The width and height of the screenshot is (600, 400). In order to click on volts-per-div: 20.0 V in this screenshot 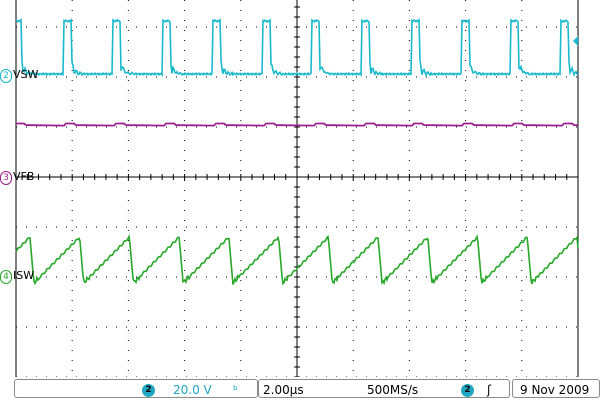, I will do `click(192, 390)`.